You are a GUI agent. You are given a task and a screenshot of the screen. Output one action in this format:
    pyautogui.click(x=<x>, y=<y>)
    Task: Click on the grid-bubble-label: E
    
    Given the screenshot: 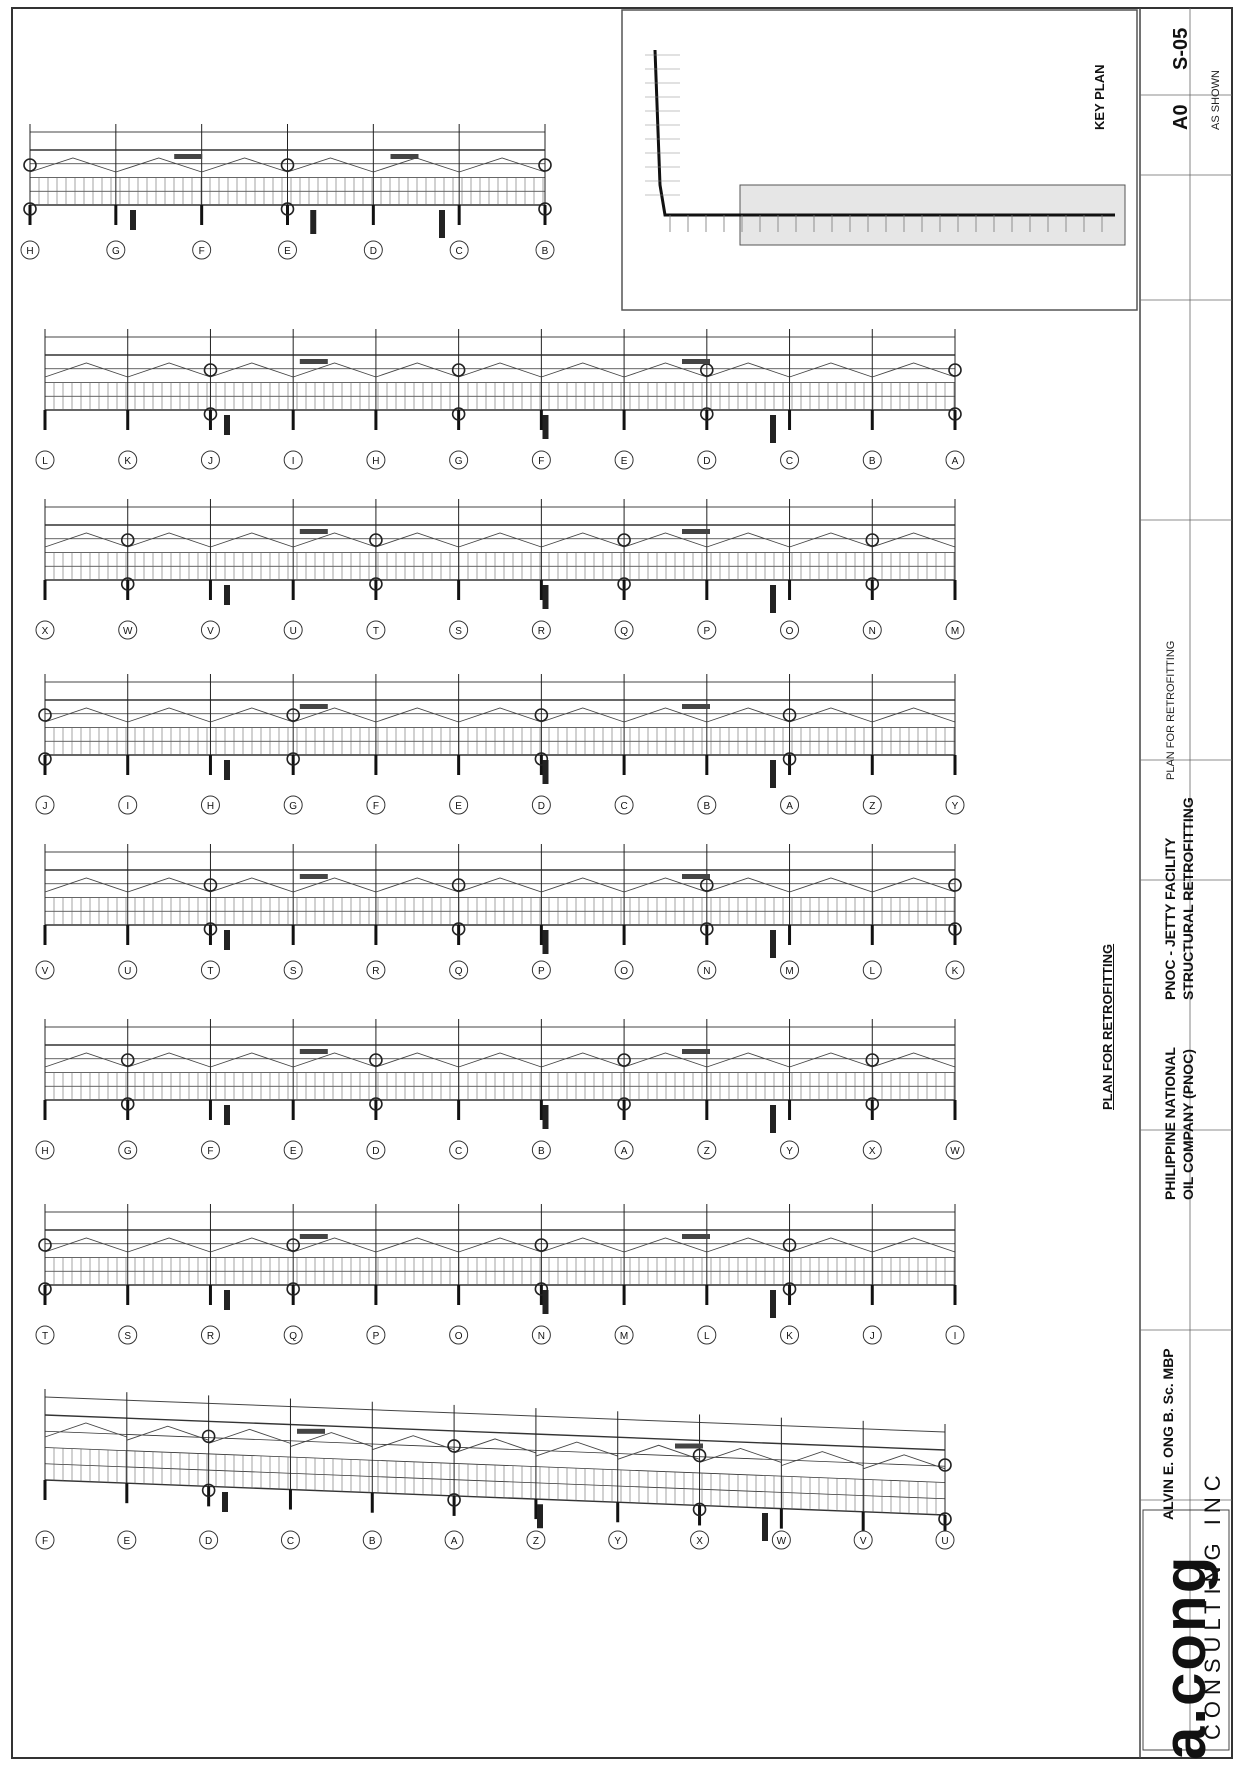 What is the action you would take?
    pyautogui.click(x=458, y=806)
    